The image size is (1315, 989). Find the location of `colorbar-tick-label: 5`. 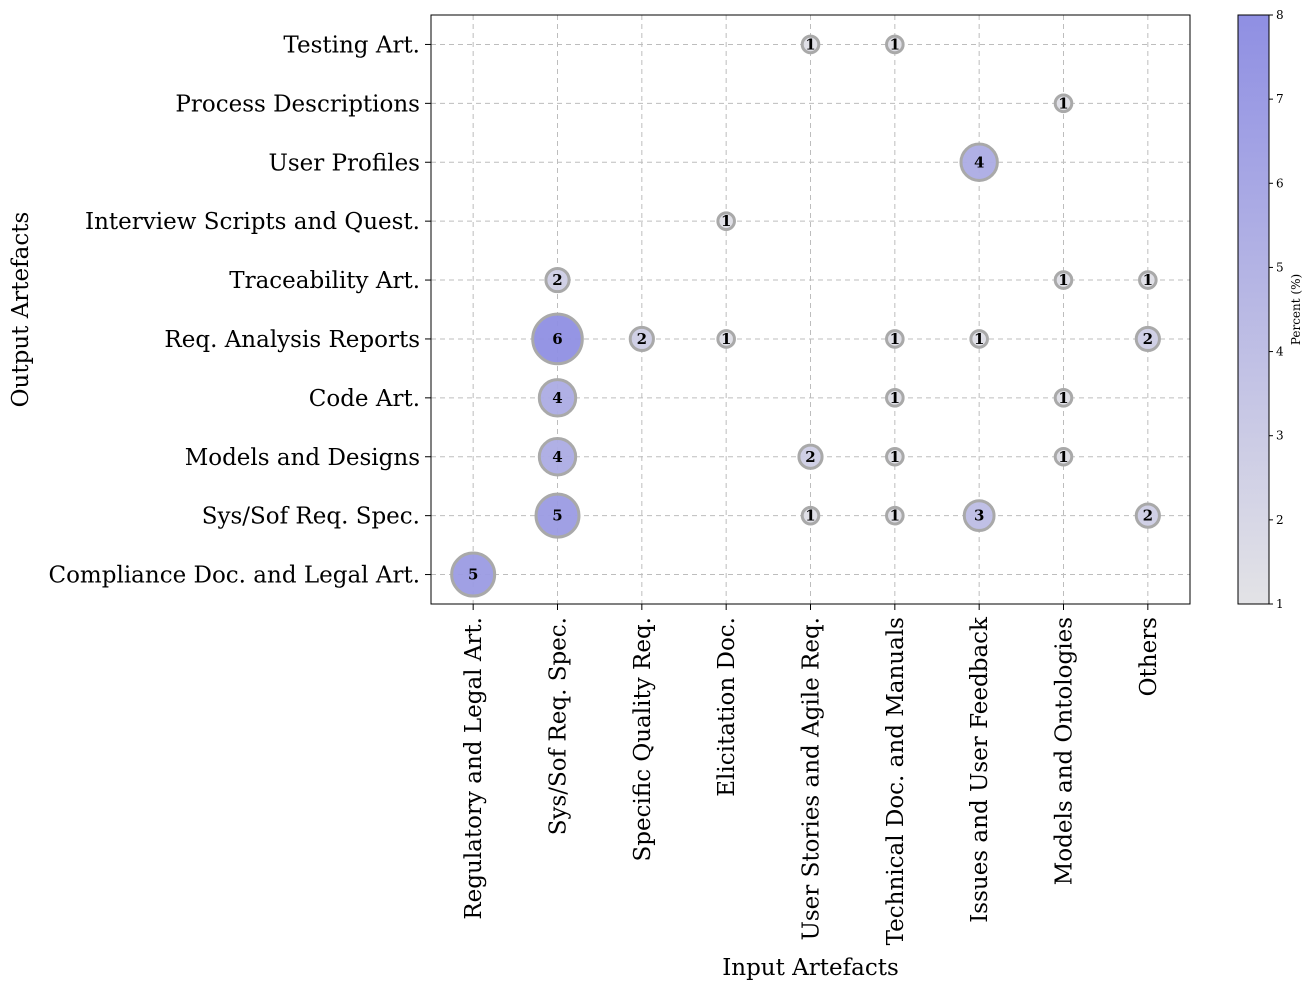

colorbar-tick-label: 5 is located at coordinates (1280, 267).